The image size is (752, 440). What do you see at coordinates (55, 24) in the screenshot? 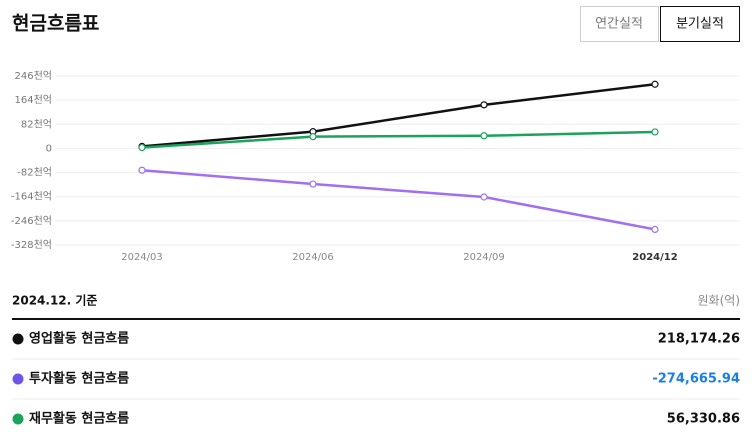
I see `page-title: 현금흐름표` at bounding box center [55, 24].